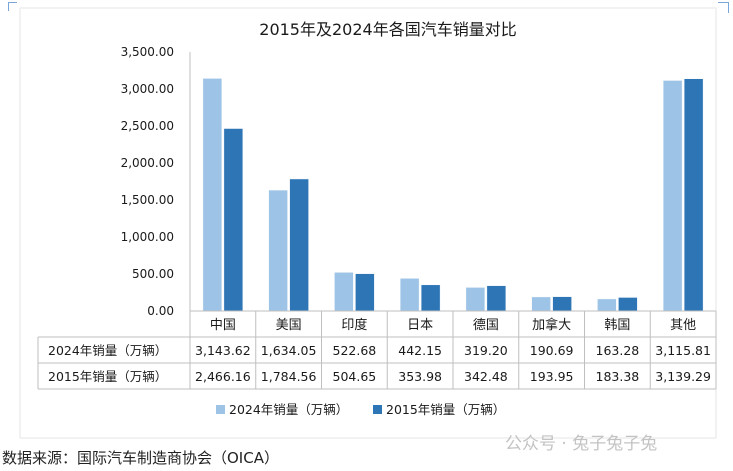 This screenshot has height=471, width=733. Describe the element at coordinates (12, 6) in the screenshot. I see `frame-corner-left` at that location.